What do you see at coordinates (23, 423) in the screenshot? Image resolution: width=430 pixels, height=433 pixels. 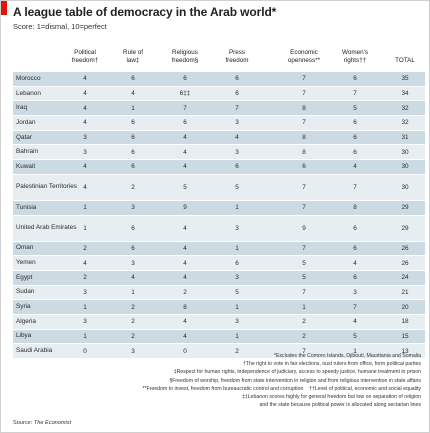 I see `source-label: Source:` at bounding box center [23, 423].